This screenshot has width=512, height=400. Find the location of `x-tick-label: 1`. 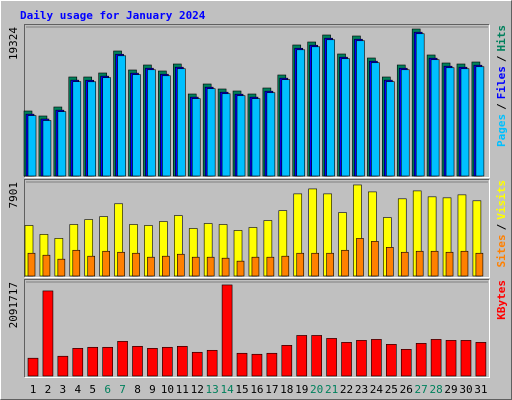

x-tick-label: 1 is located at coordinates (33, 389).